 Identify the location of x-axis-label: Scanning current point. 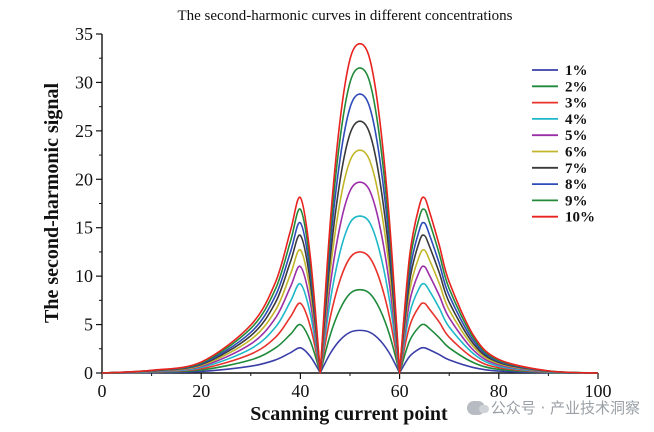
(349, 414).